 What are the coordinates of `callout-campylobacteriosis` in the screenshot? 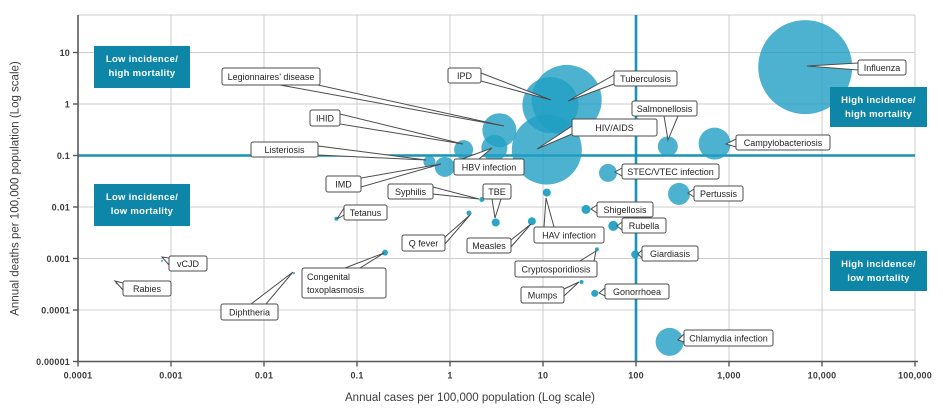 It's located at (783, 142).